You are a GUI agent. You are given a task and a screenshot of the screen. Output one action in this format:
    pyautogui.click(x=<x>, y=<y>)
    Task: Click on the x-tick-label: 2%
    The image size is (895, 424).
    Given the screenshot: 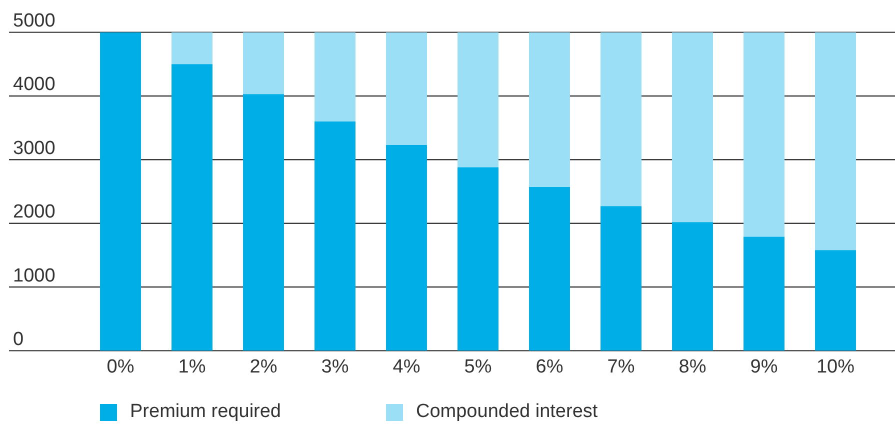 What is the action you would take?
    pyautogui.click(x=264, y=367)
    